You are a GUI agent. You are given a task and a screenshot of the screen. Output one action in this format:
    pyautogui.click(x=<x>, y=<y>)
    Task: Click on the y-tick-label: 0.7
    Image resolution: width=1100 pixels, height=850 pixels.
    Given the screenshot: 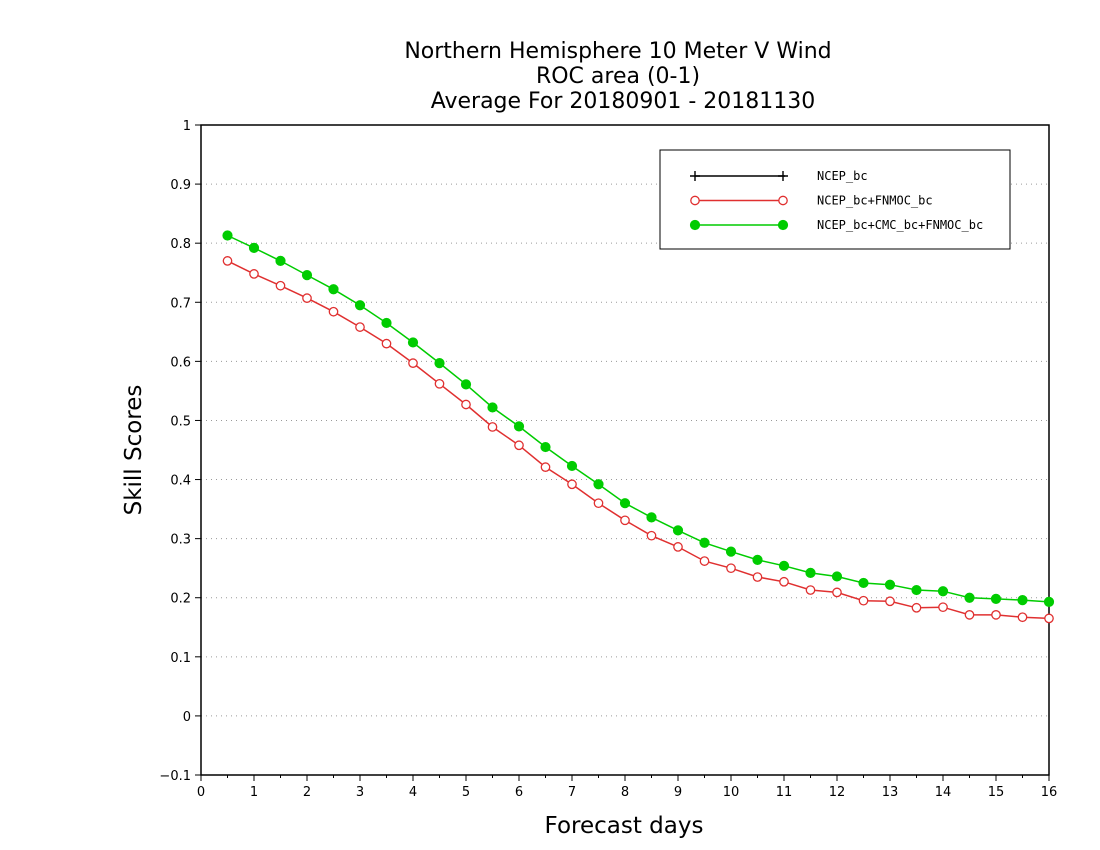 What is the action you would take?
    pyautogui.click(x=180, y=303)
    